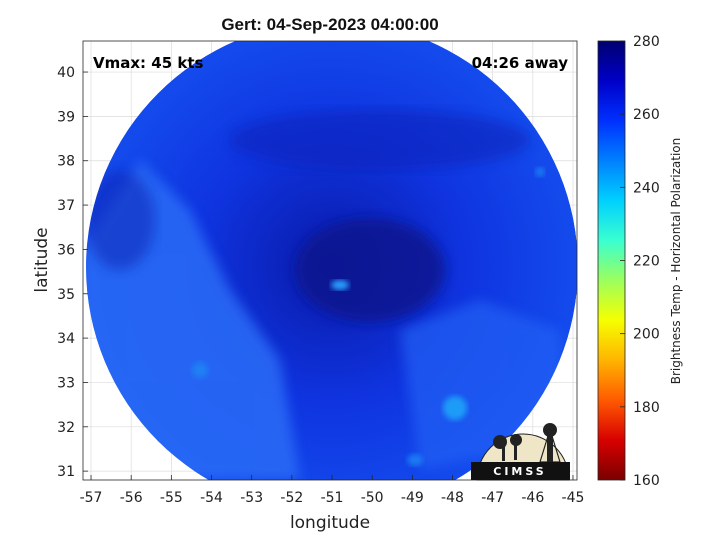 The width and height of the screenshot is (720, 540). I want to click on y-tick-label: 32, so click(66, 428).